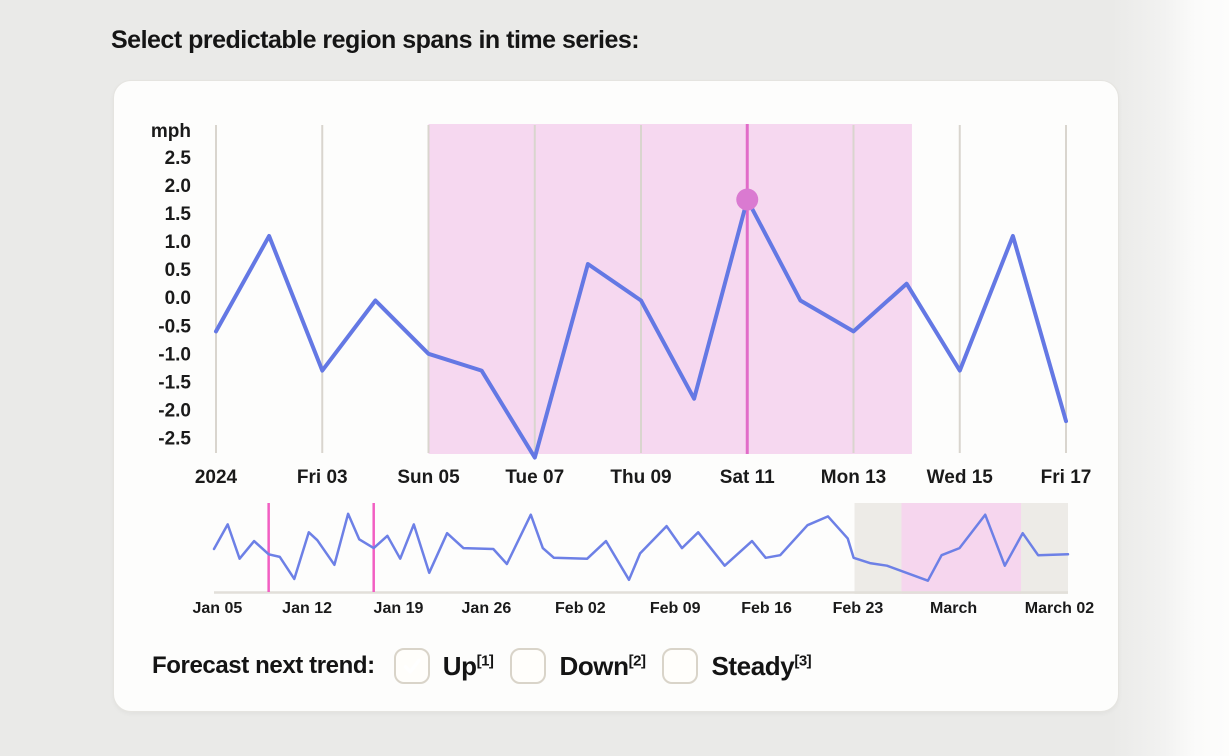 The image size is (1229, 756). I want to click on highlight-marker-dot, so click(747, 199).